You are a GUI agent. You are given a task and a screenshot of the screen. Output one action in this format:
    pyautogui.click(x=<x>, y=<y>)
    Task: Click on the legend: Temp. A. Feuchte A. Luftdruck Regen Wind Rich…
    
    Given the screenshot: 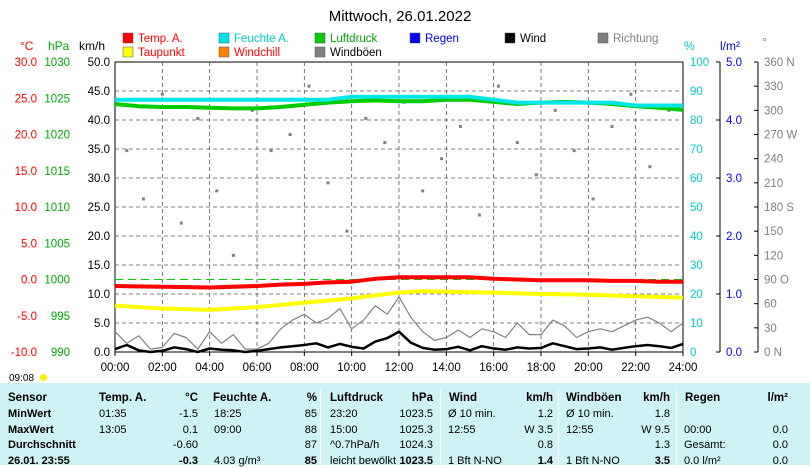 What is the action you would take?
    pyautogui.click(x=390, y=45)
    